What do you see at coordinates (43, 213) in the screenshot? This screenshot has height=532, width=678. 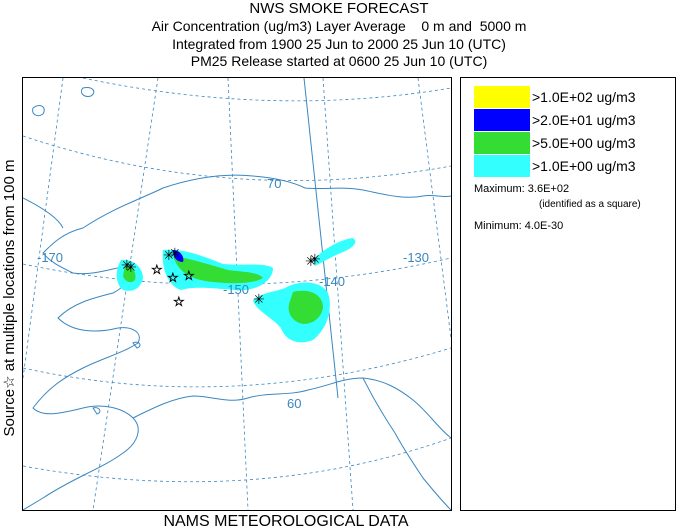 I see `siberia-coast` at bounding box center [43, 213].